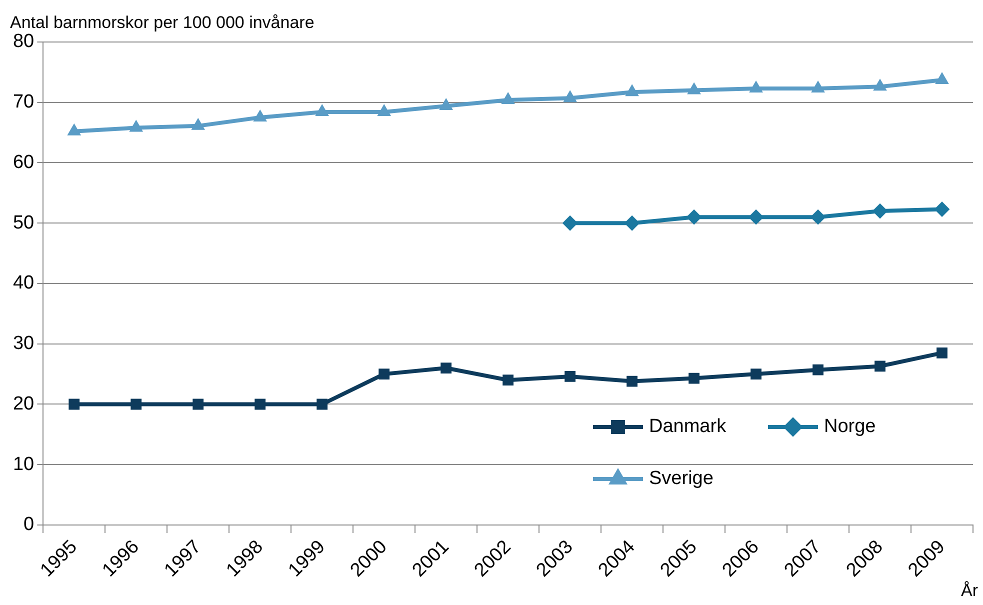  What do you see at coordinates (969, 590) in the screenshot?
I see `x-axis-title: År` at bounding box center [969, 590].